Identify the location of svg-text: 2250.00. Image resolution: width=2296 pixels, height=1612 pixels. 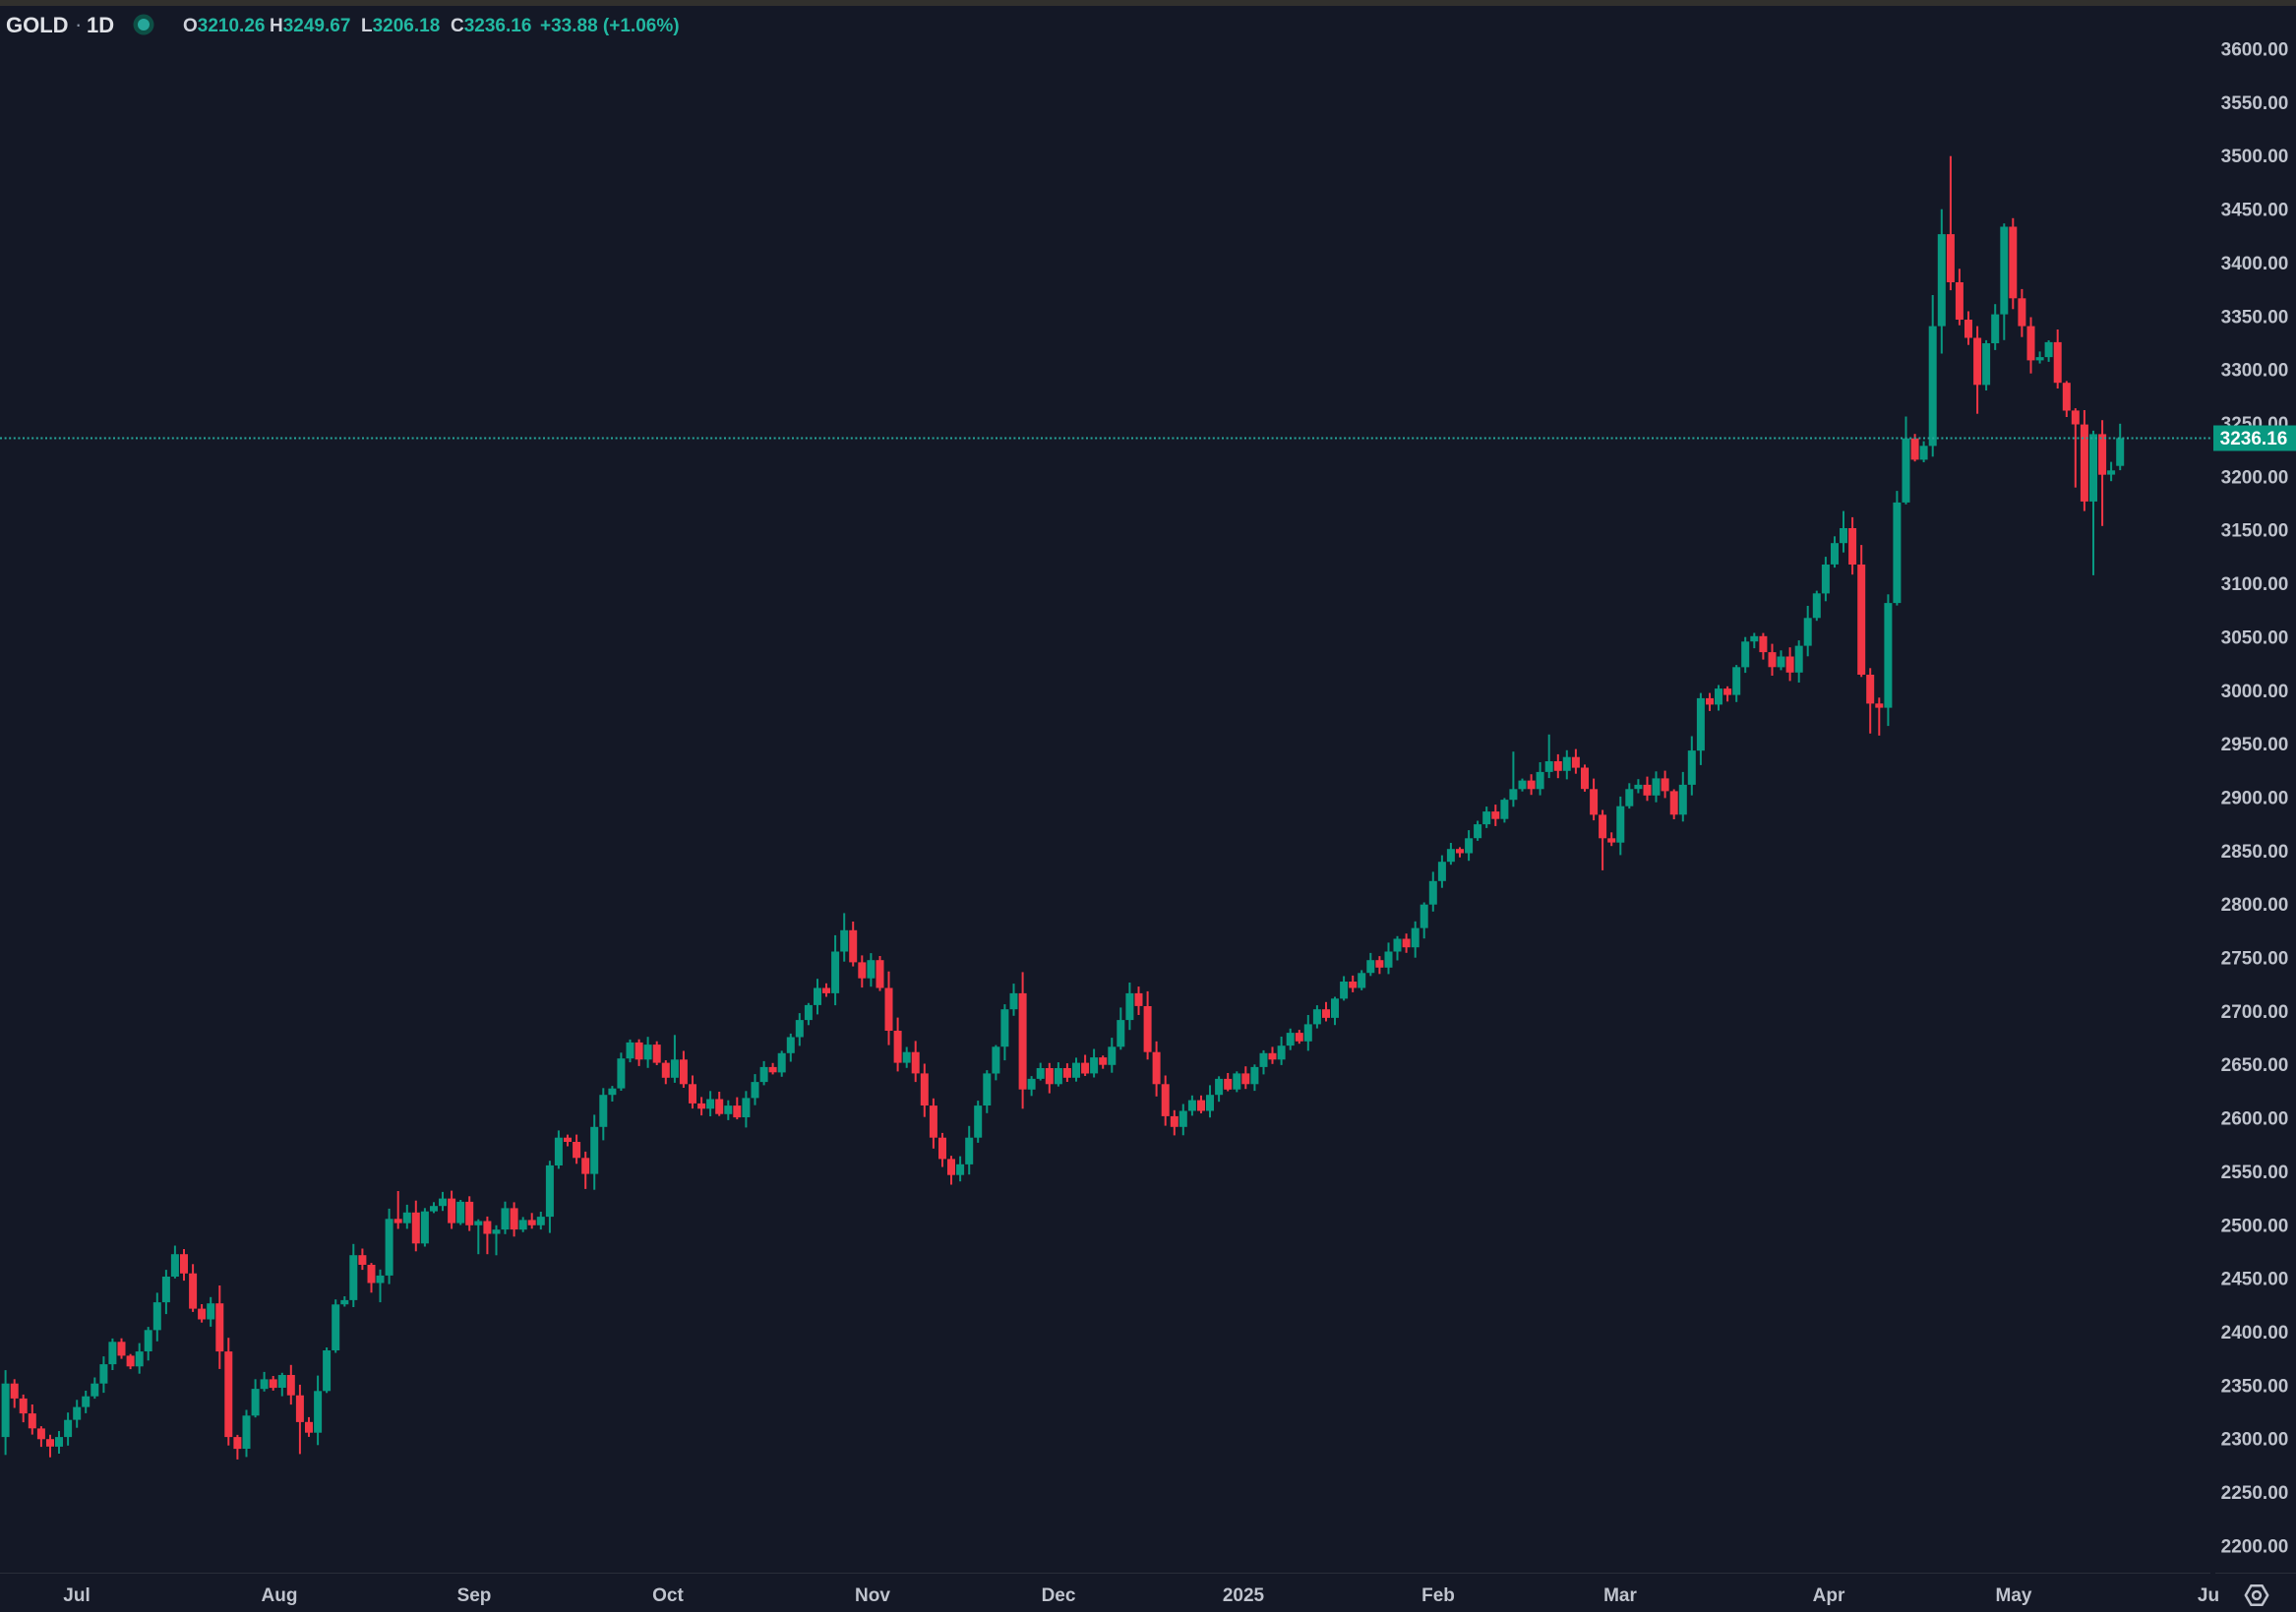
(2255, 1493).